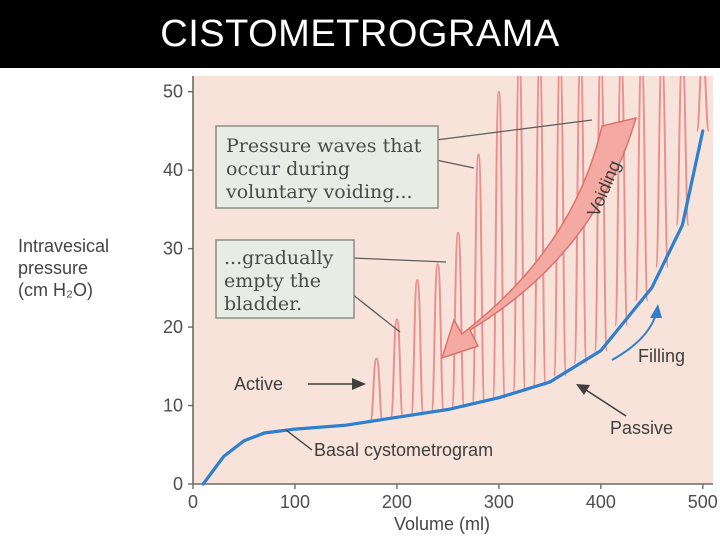 The width and height of the screenshot is (720, 545). Describe the element at coordinates (53, 268) in the screenshot. I see `y-axis-label-line: pressure` at that location.